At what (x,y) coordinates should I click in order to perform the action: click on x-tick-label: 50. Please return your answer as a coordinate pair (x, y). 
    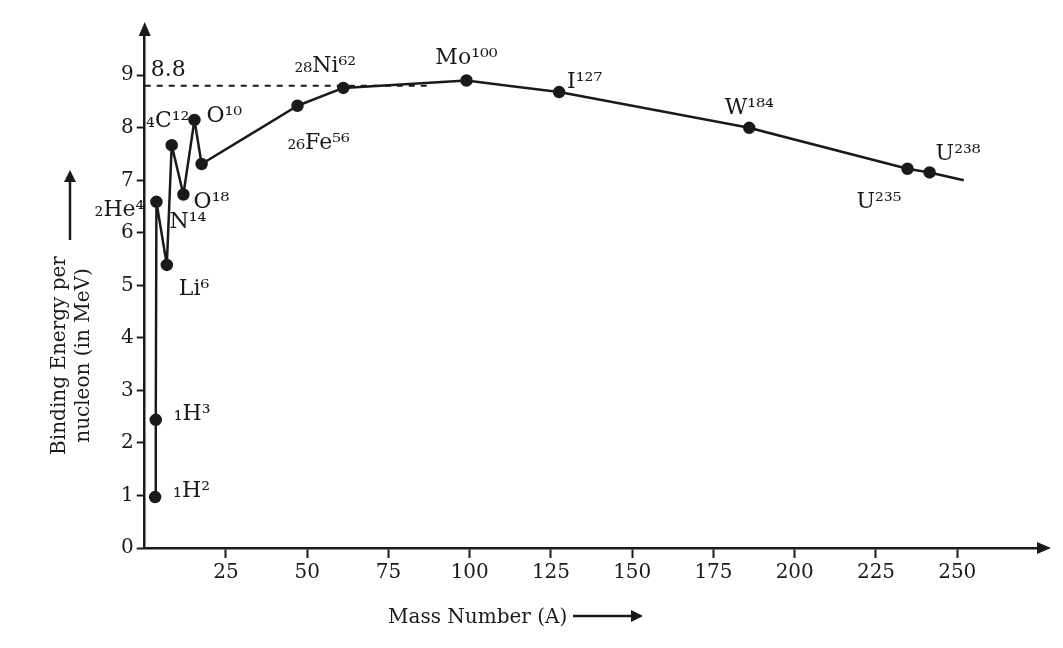
    Looking at the image, I should click on (307, 571).